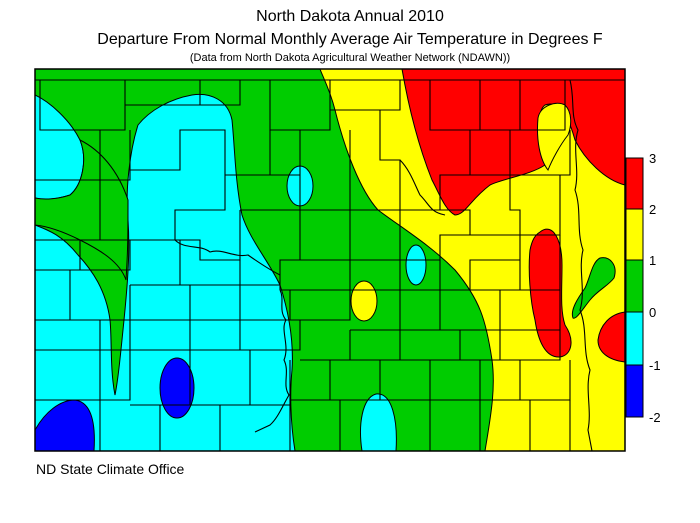 This screenshot has height=523, width=700. Describe the element at coordinates (110, 469) in the screenshot. I see `credit-text: ND State Climate Office` at that location.